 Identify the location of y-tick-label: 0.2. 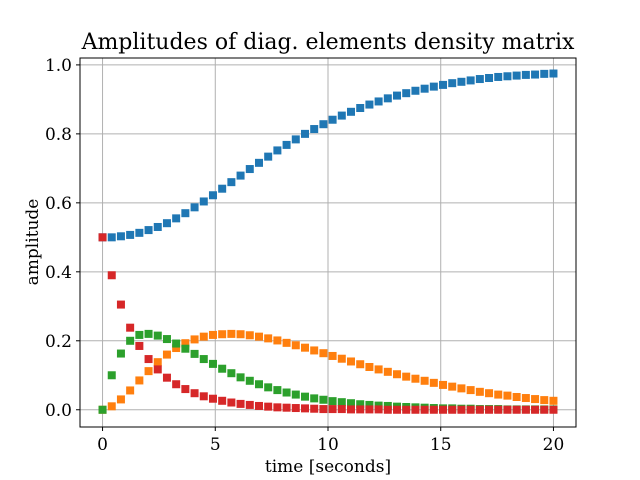
(58, 342).